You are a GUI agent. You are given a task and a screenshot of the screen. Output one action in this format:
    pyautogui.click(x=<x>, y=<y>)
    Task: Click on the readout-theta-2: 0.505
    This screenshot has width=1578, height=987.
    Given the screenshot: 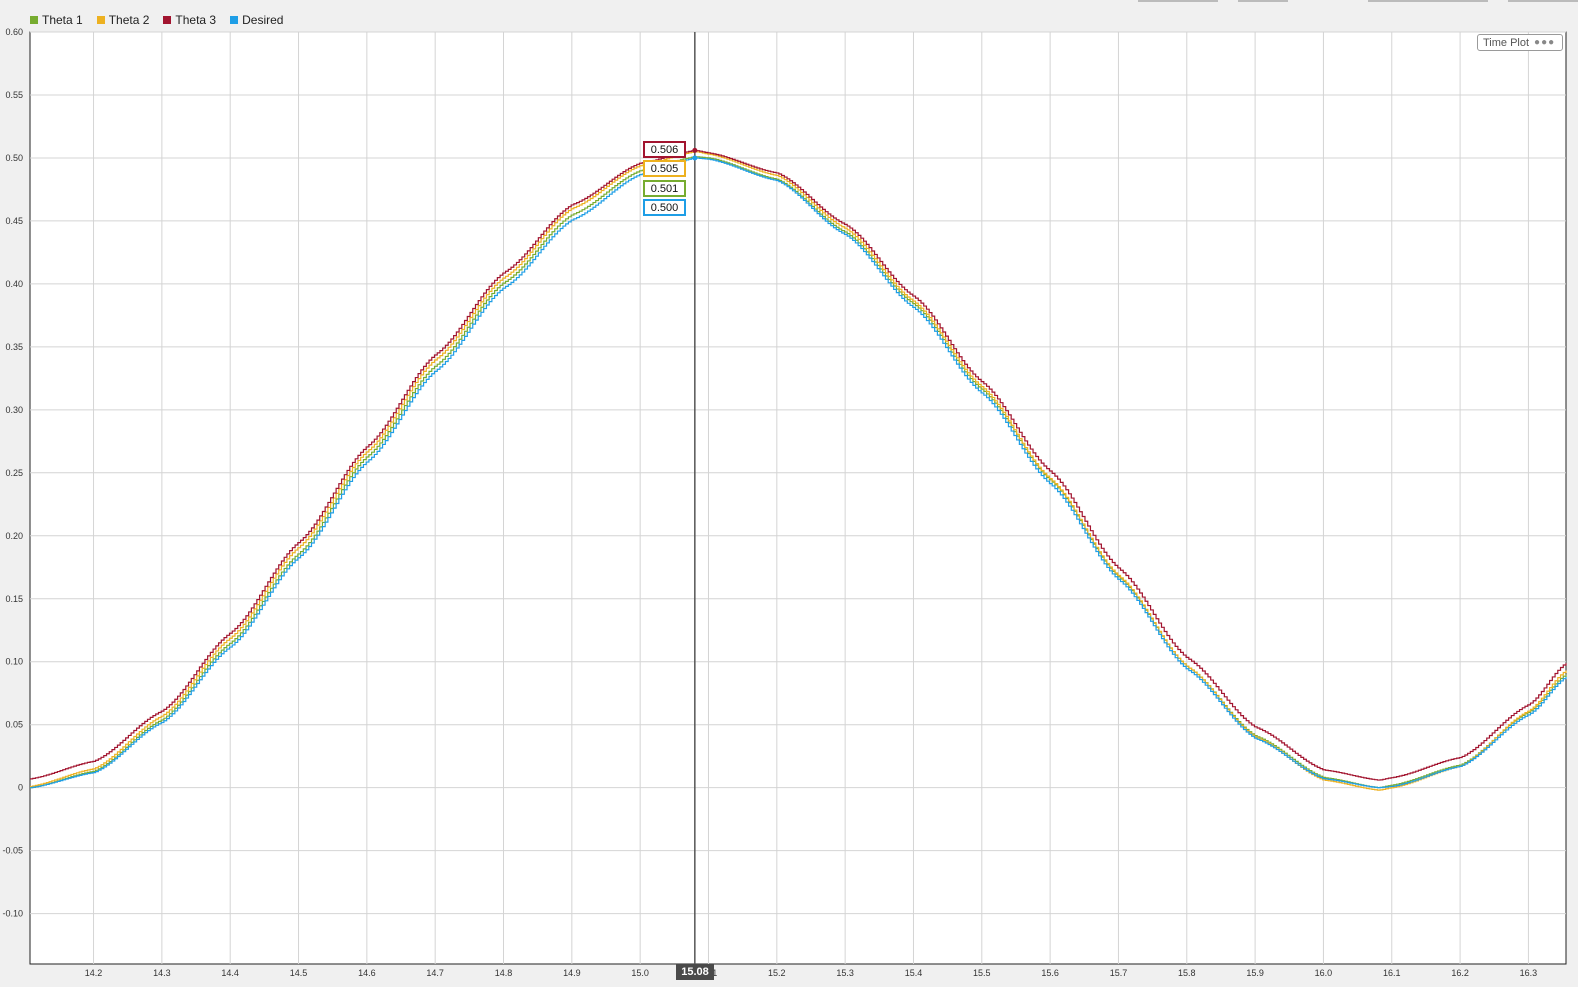 What is the action you would take?
    pyautogui.click(x=664, y=168)
    